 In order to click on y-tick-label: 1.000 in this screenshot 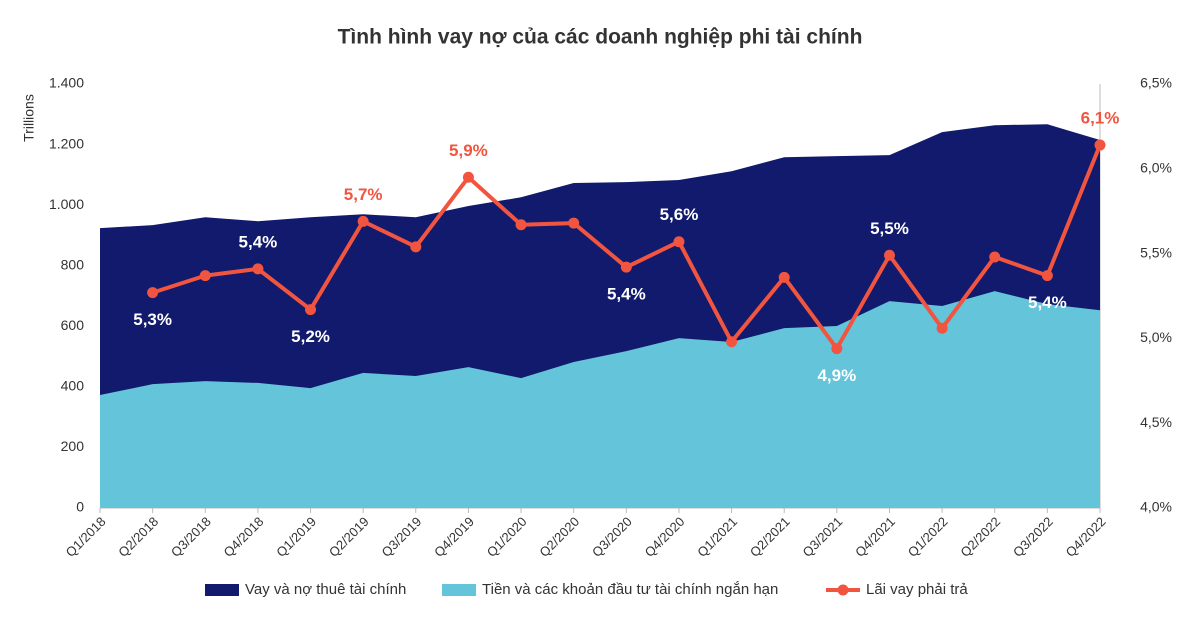, I will do `click(66, 204)`.